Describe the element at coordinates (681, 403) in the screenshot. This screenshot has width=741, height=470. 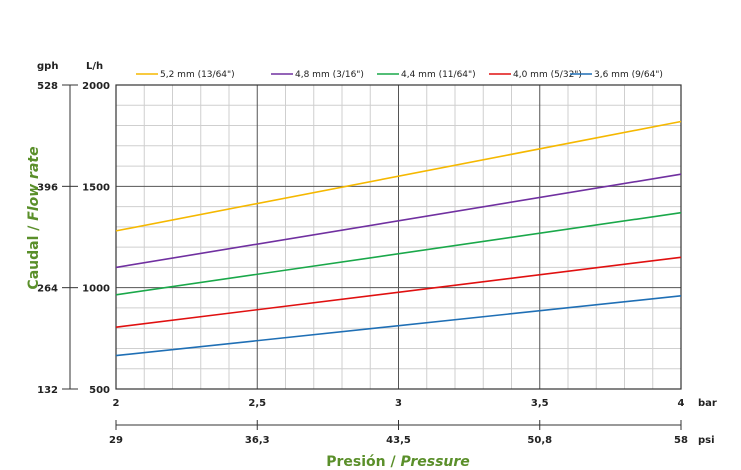
I see `x-tick-label-bar: 4` at that location.